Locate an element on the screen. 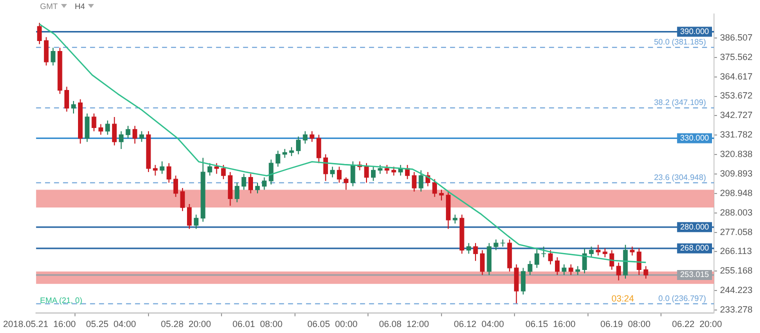 This screenshot has height=333, width=760. annotation: 03:24 is located at coordinates (622, 298).